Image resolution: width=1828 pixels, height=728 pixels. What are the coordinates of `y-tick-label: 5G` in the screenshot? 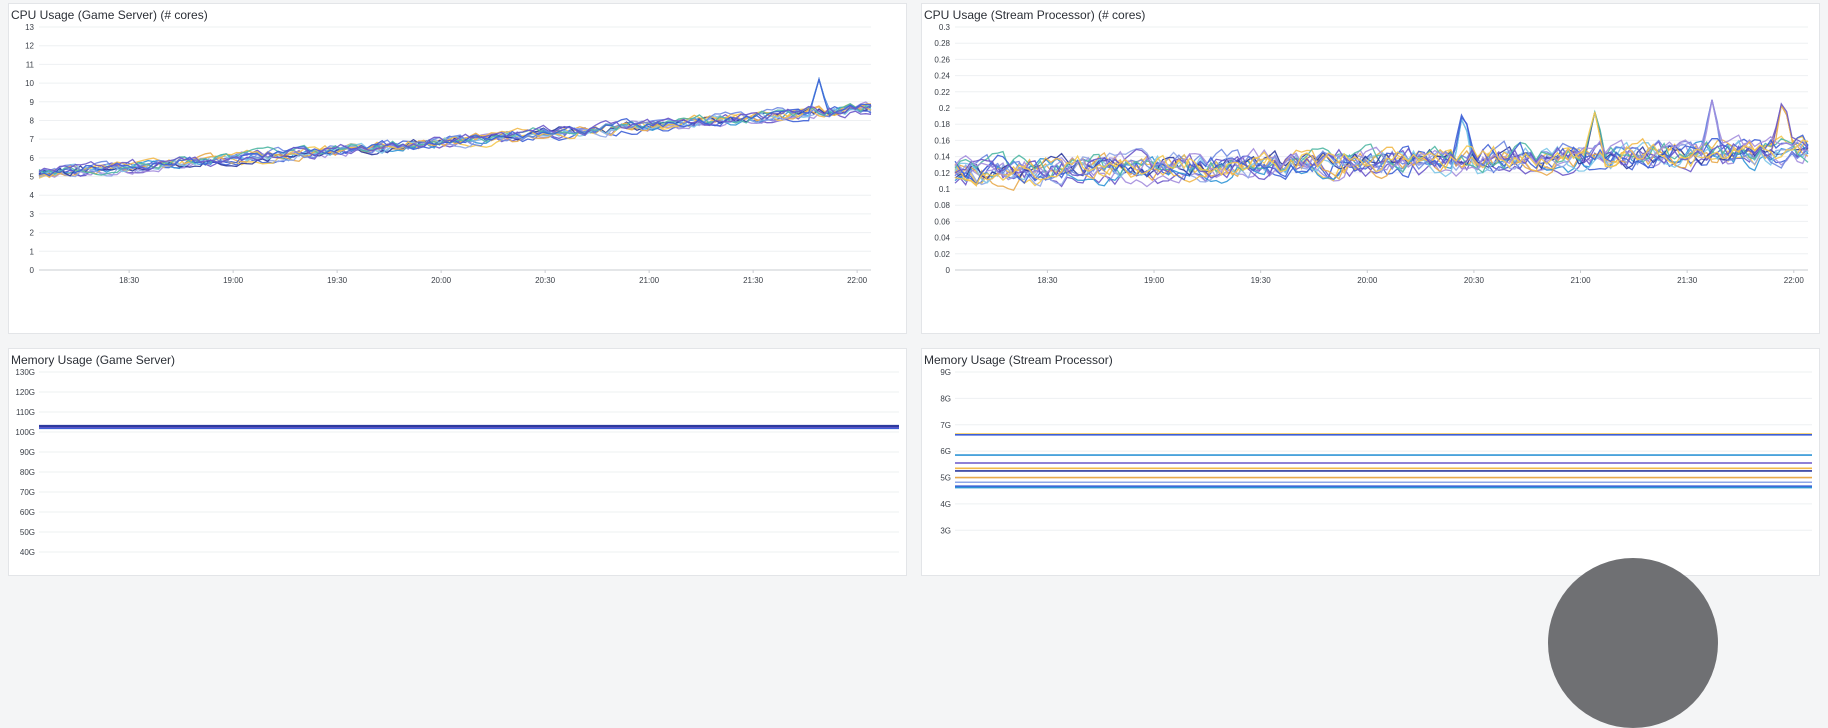 It's located at (945, 478).